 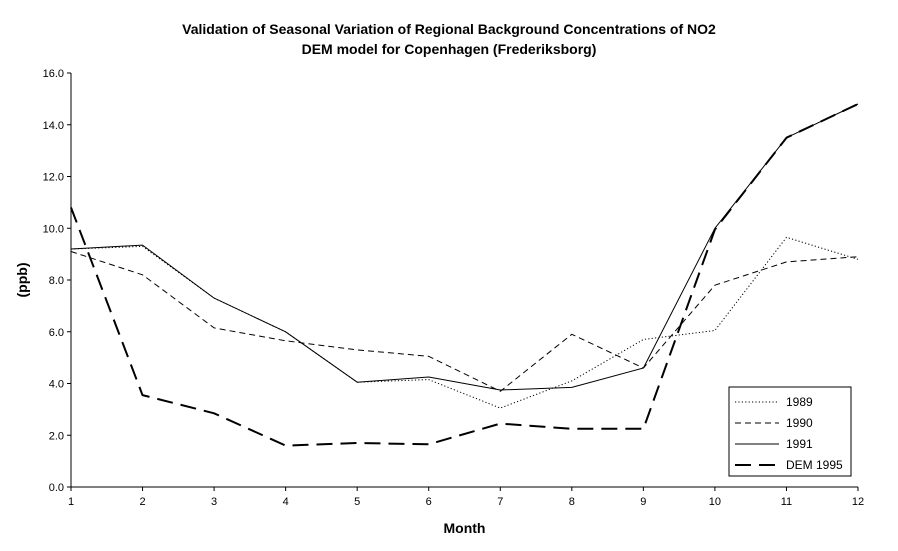 What do you see at coordinates (572, 502) in the screenshot?
I see `x-tick-label: 8` at bounding box center [572, 502].